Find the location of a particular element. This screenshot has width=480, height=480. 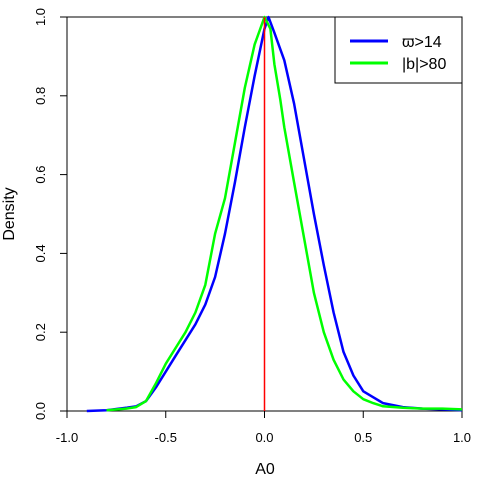

y-tick-label-0: 0.0 is located at coordinates (40, 411).